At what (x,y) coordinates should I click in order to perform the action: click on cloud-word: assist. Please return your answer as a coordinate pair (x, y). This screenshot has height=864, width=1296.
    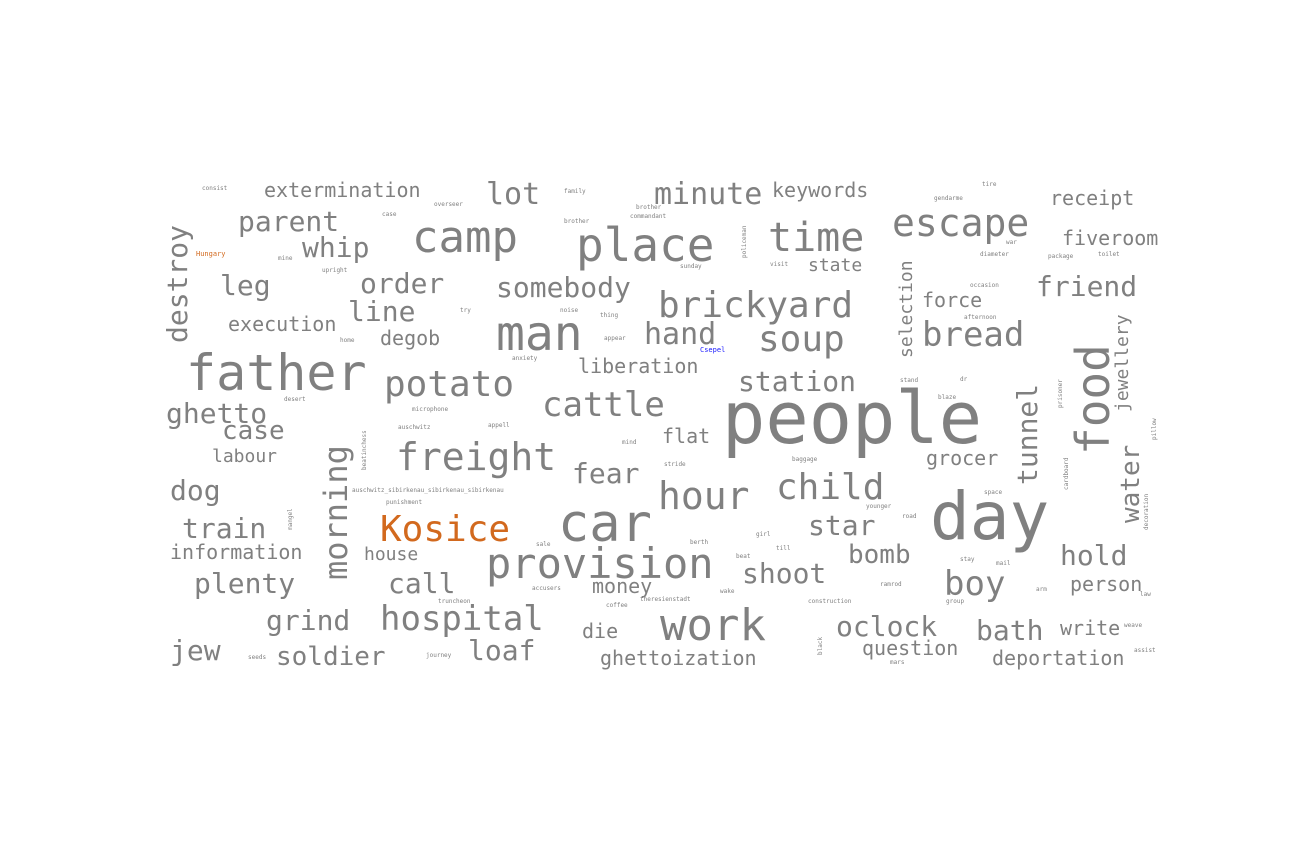
    Looking at the image, I should click on (1145, 650).